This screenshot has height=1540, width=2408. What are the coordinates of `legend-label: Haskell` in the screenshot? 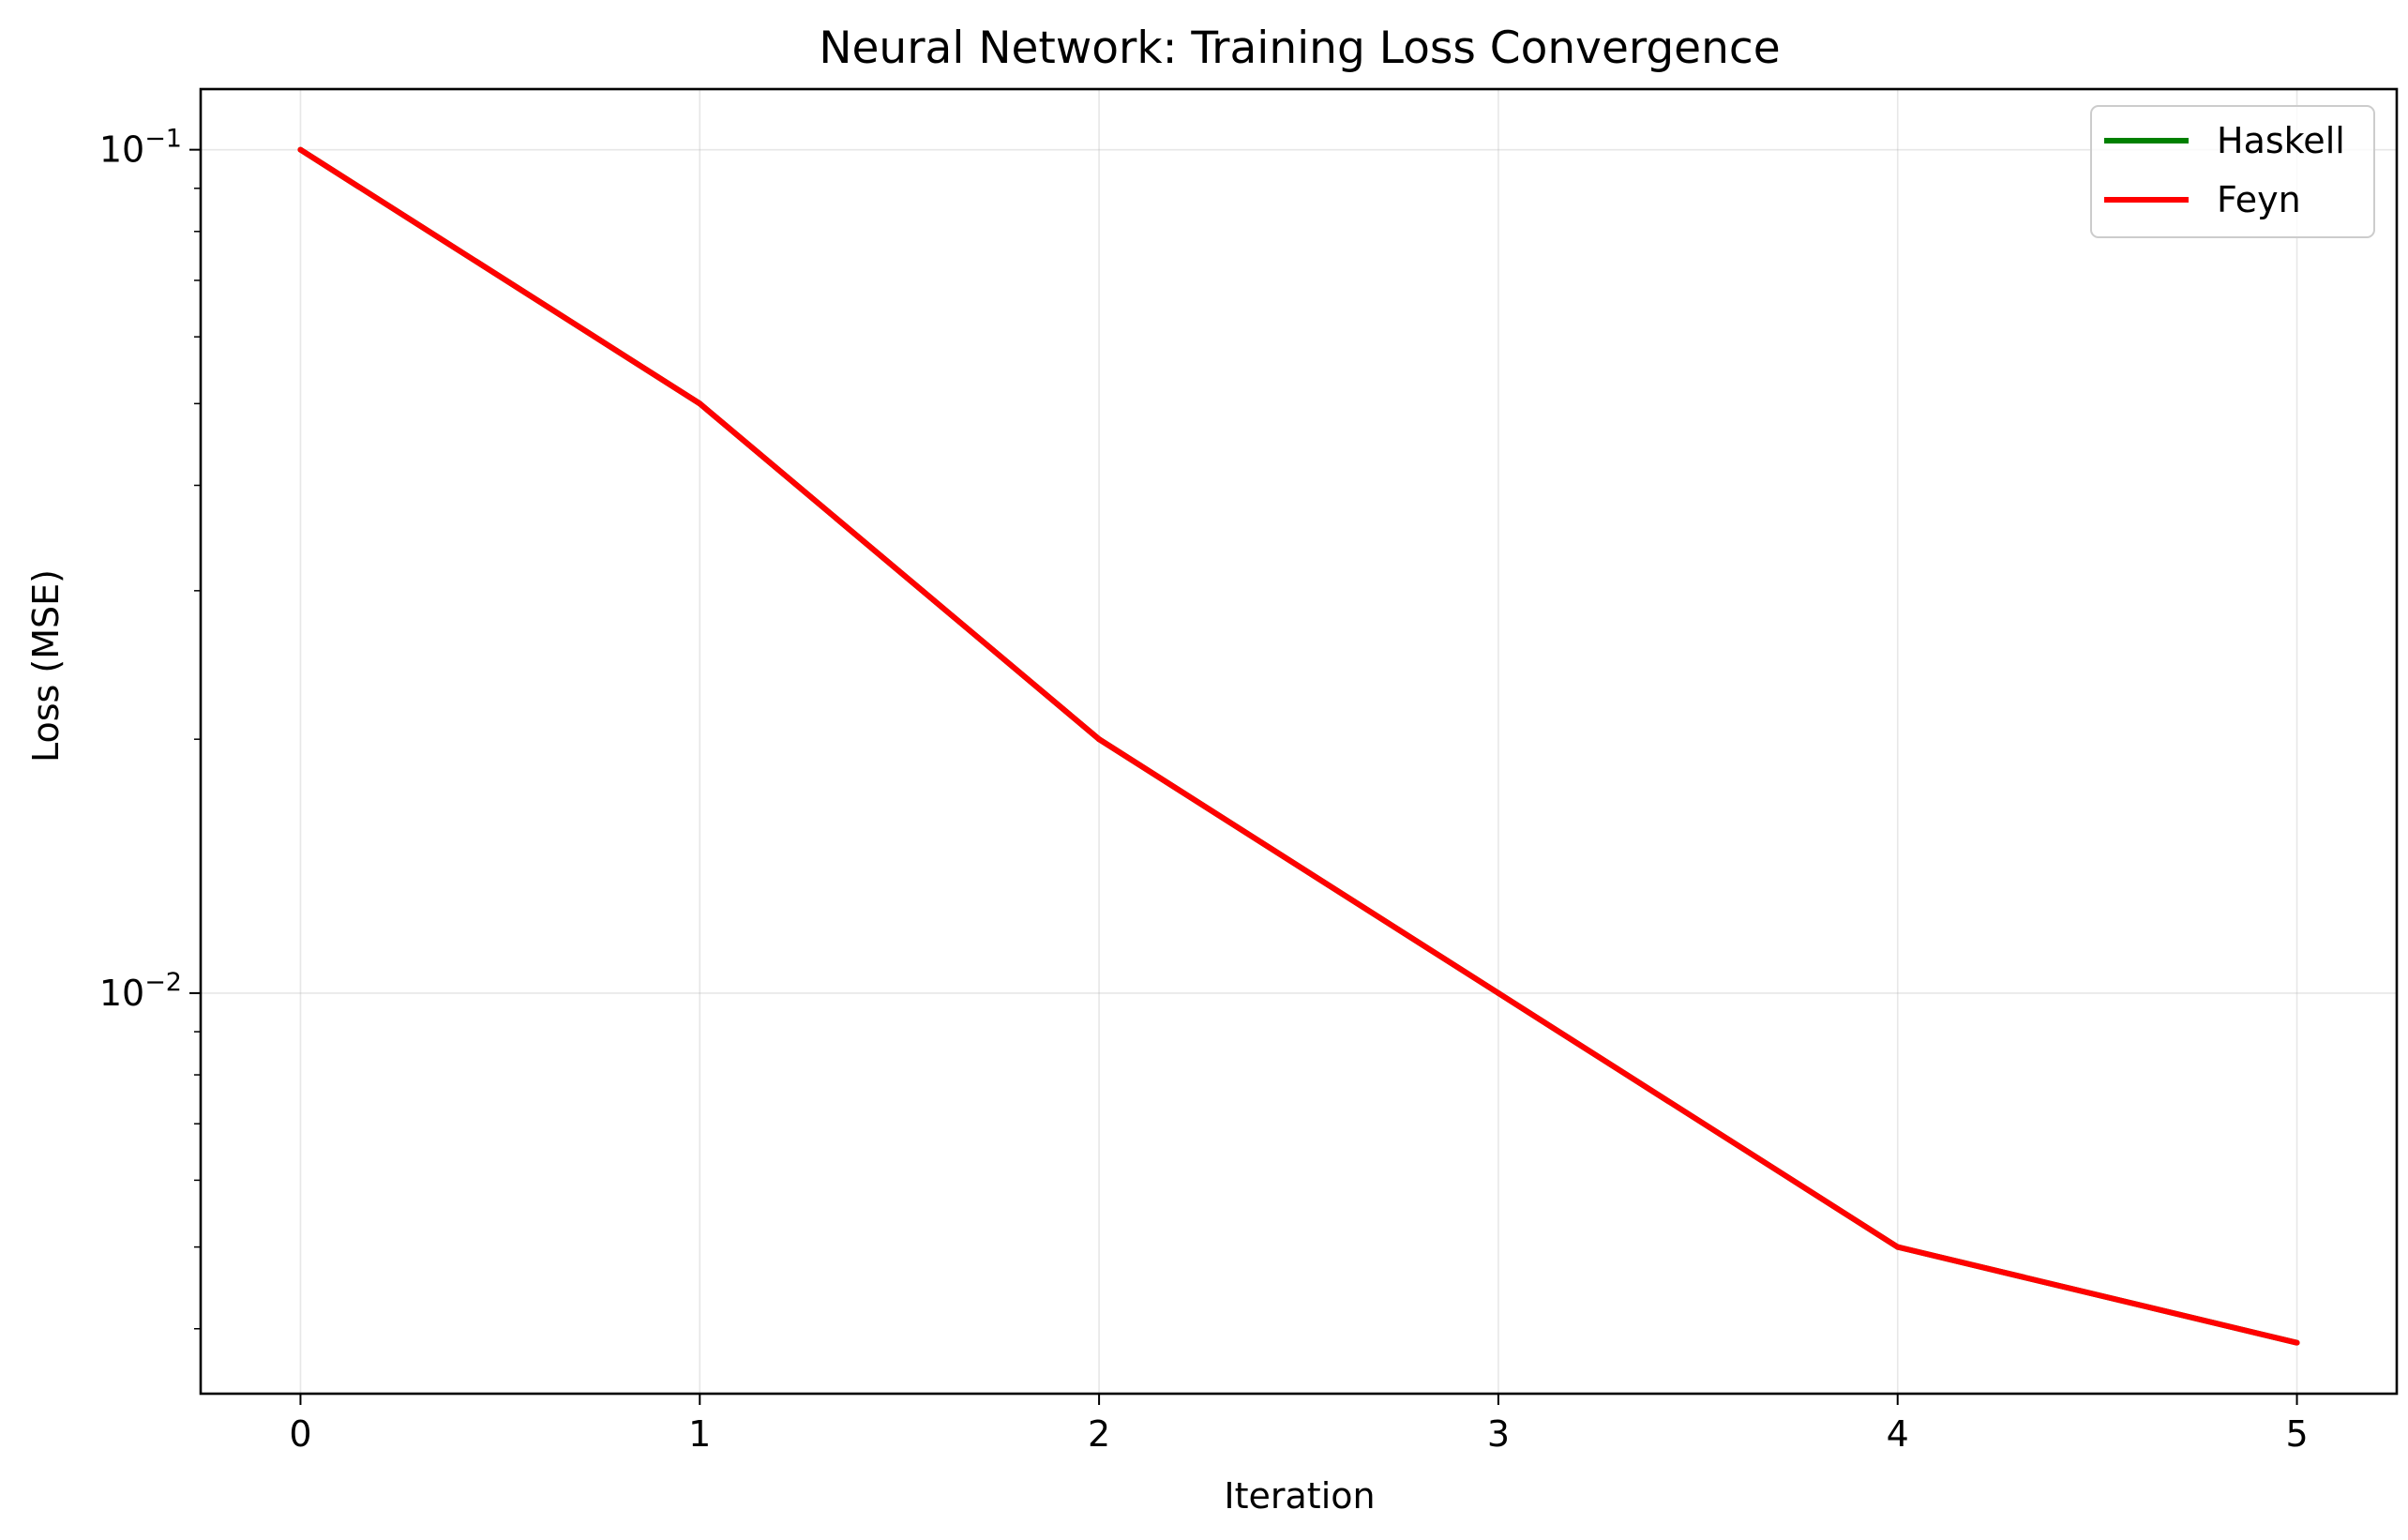 It's located at (2281, 140).